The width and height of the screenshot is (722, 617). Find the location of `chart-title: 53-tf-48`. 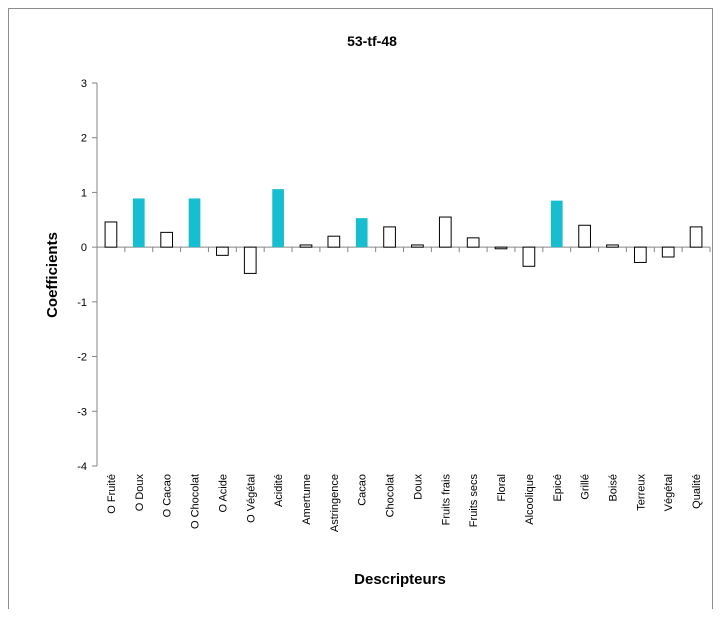

chart-title: 53-tf-48 is located at coordinates (372, 41).